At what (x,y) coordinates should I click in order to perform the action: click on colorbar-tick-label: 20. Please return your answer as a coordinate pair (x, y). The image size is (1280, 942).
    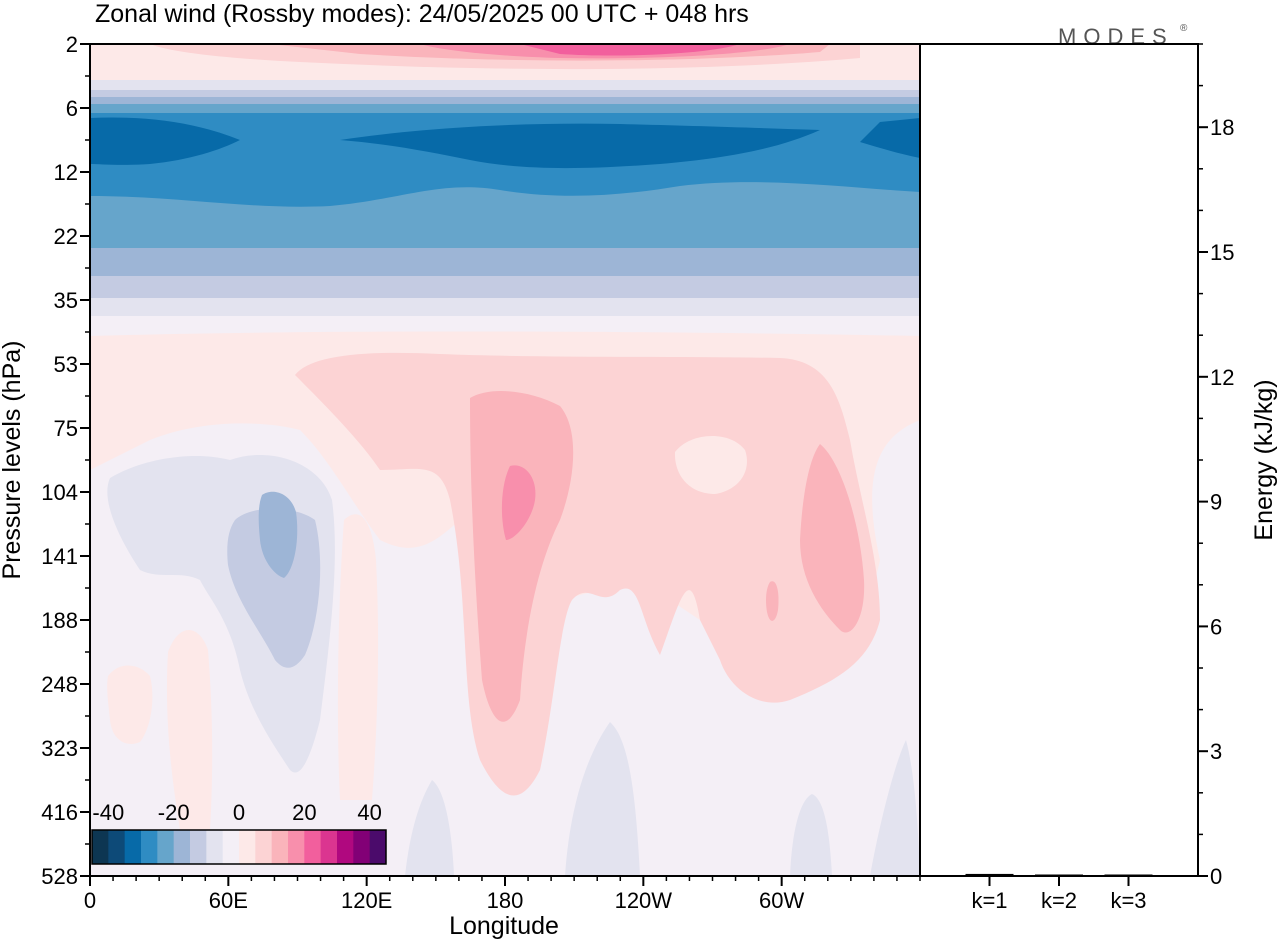
    Looking at the image, I should click on (304, 812).